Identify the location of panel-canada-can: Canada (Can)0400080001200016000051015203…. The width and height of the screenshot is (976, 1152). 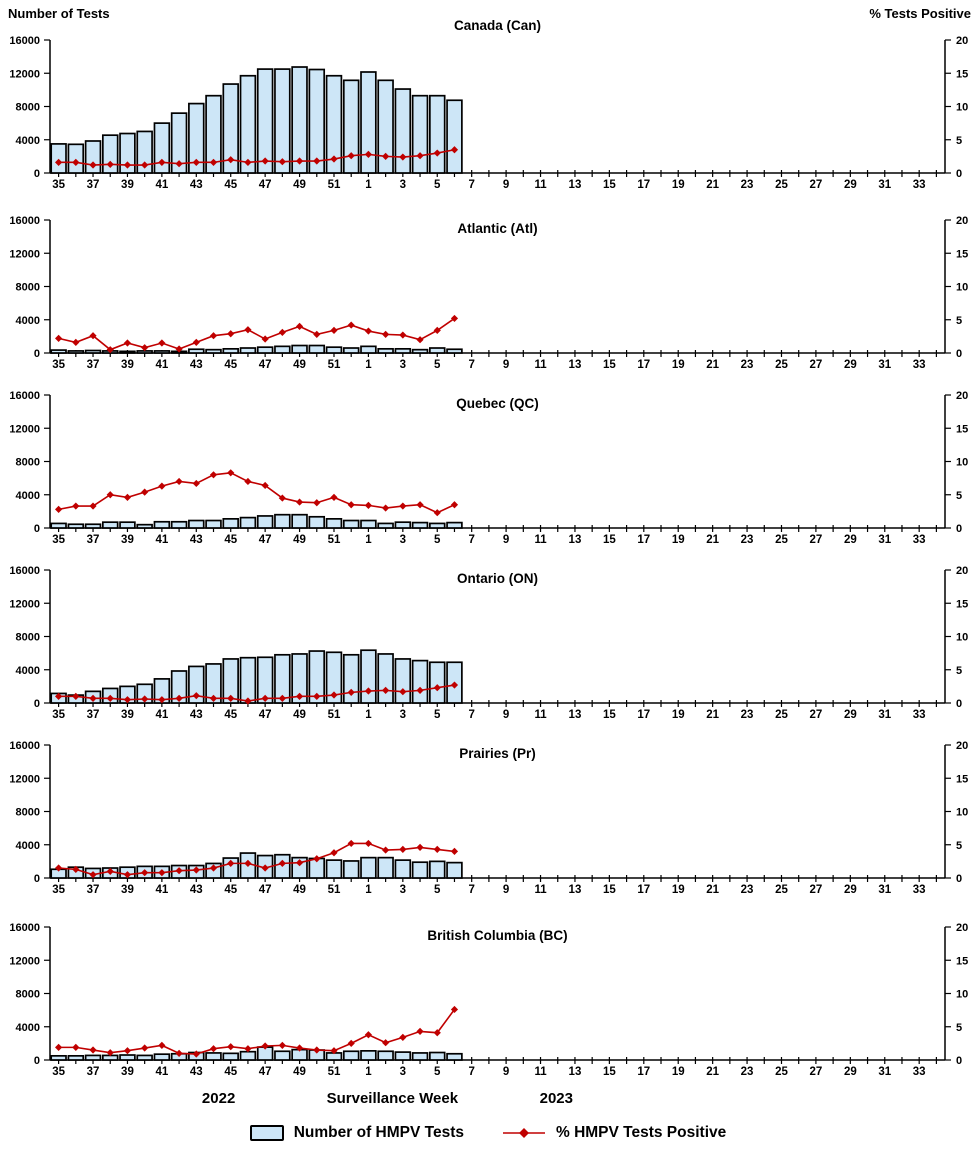
(488, 104).